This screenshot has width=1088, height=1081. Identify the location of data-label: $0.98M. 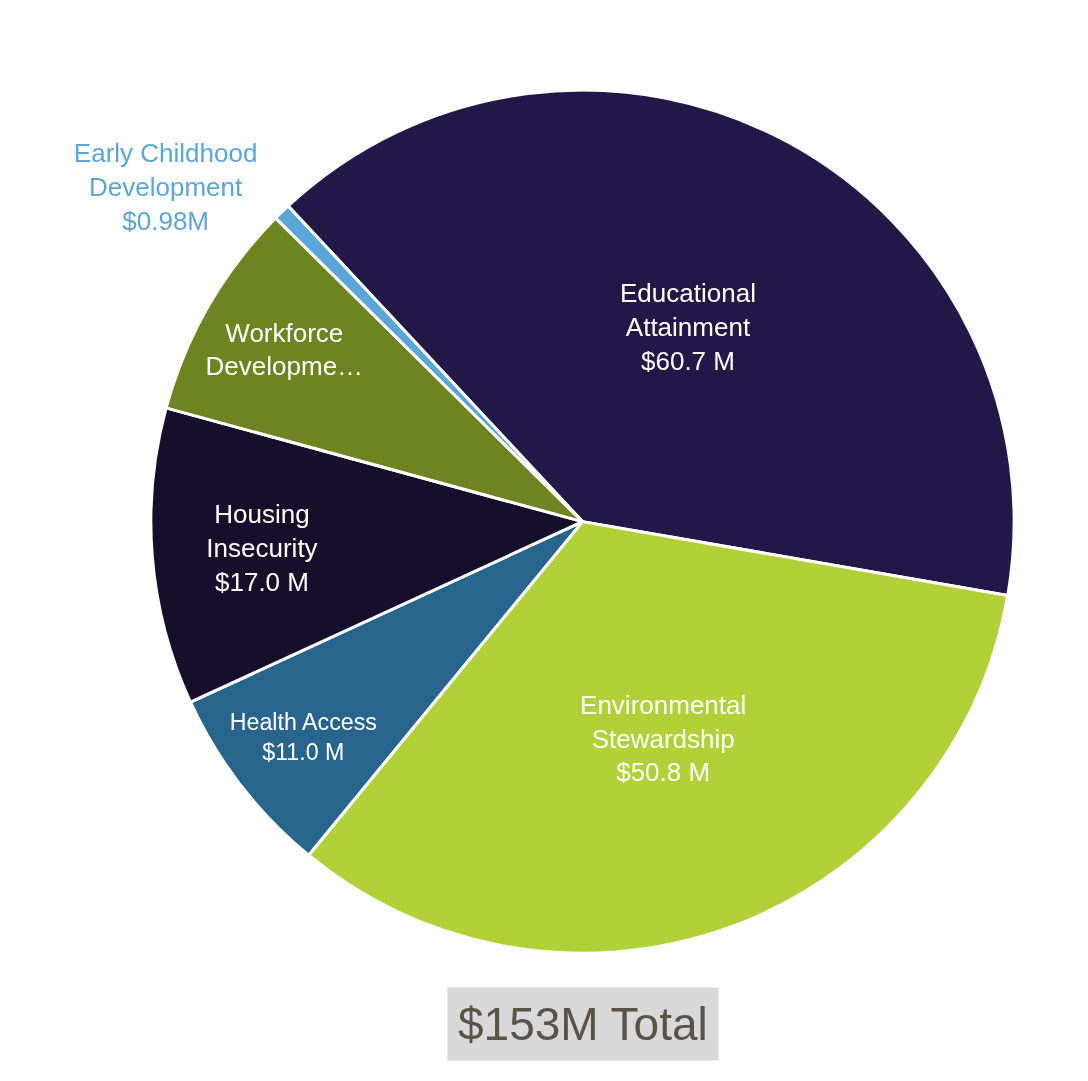
(166, 220).